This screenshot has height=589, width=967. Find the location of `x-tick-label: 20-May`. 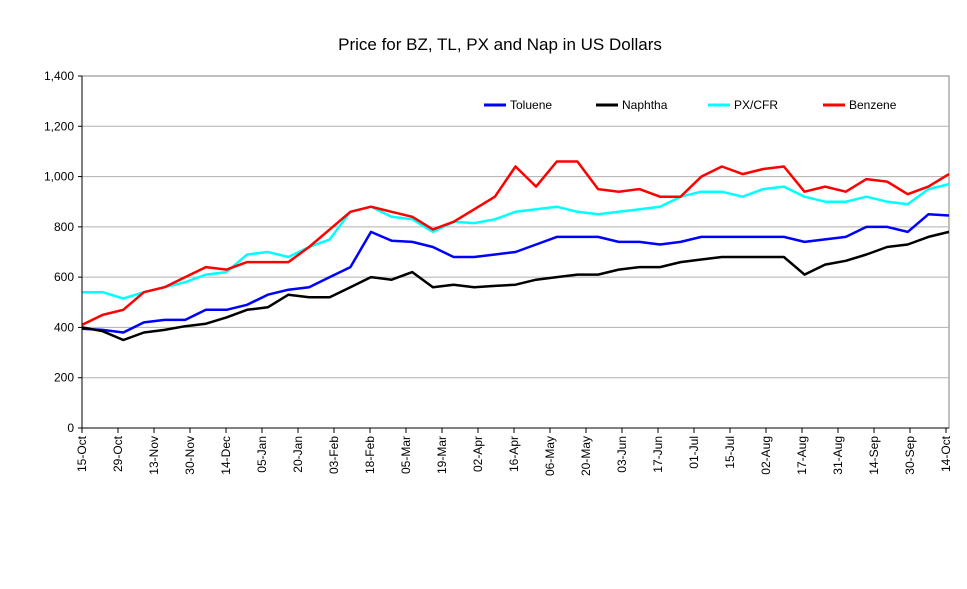

x-tick-label: 20-May is located at coordinates (586, 456).